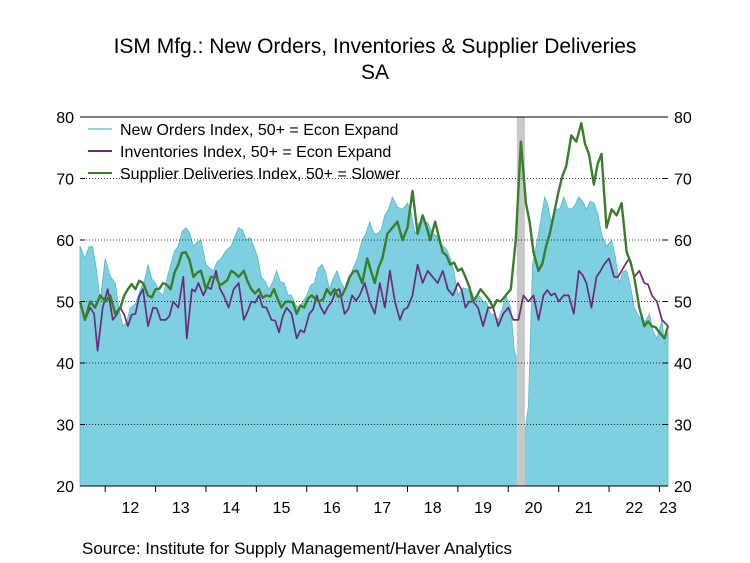  I want to click on y-tick-label-left: 30, so click(65, 426).